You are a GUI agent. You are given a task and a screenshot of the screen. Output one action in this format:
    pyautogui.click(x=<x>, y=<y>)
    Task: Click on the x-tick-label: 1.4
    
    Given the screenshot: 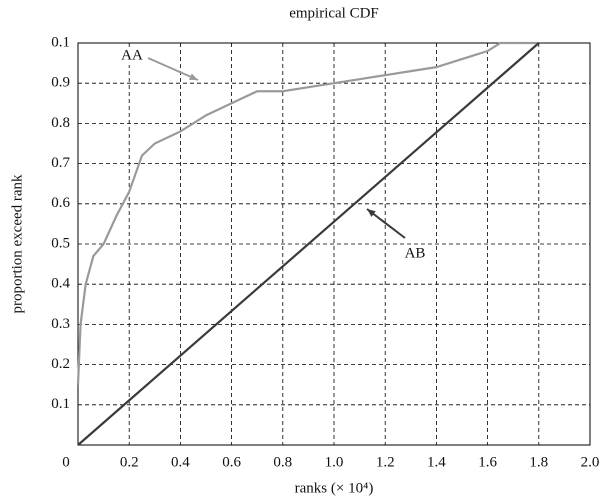 What is the action you would take?
    pyautogui.click(x=436, y=462)
    